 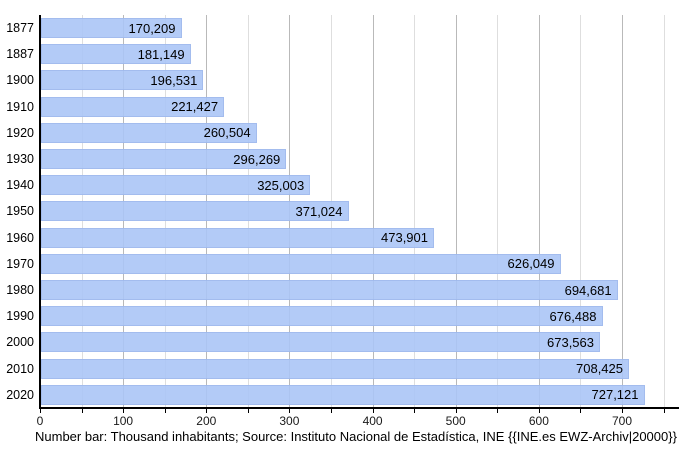 I want to click on bar-1900: 196,531, so click(x=122, y=80).